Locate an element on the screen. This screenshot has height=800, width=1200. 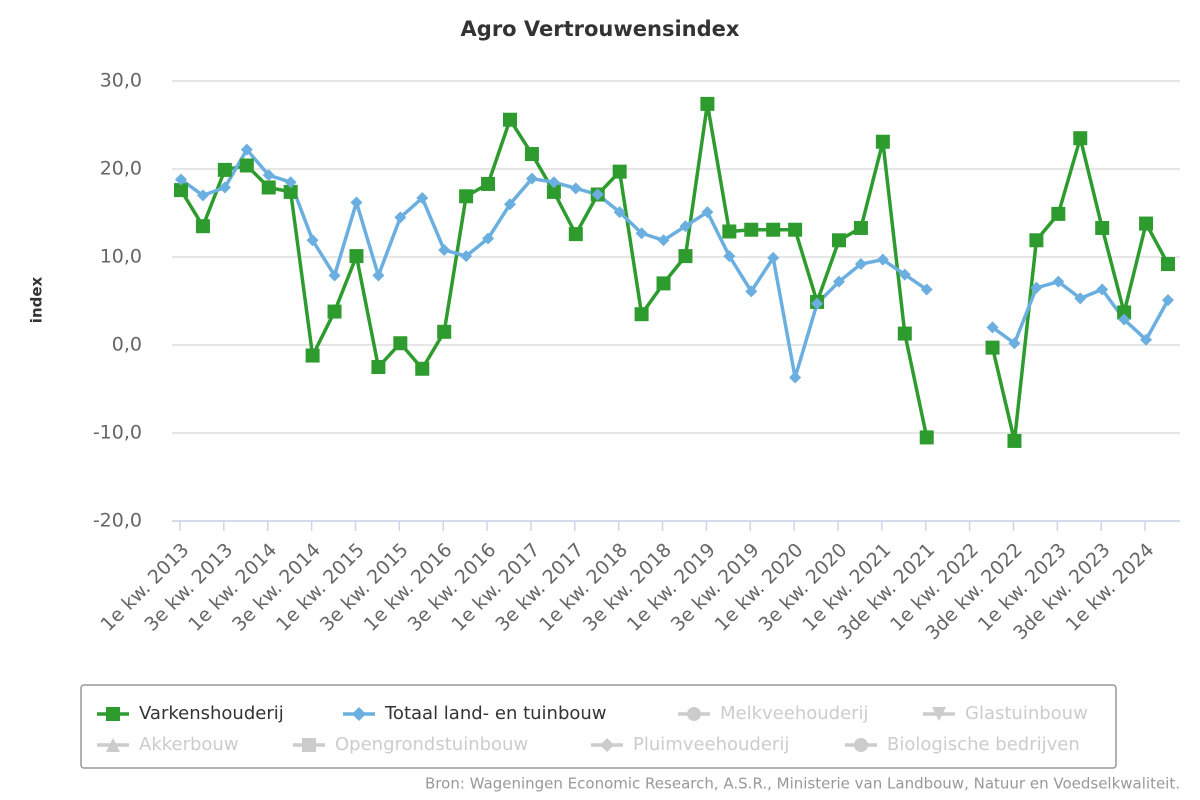
legend-label: Biologische bedrijven is located at coordinates (983, 744).